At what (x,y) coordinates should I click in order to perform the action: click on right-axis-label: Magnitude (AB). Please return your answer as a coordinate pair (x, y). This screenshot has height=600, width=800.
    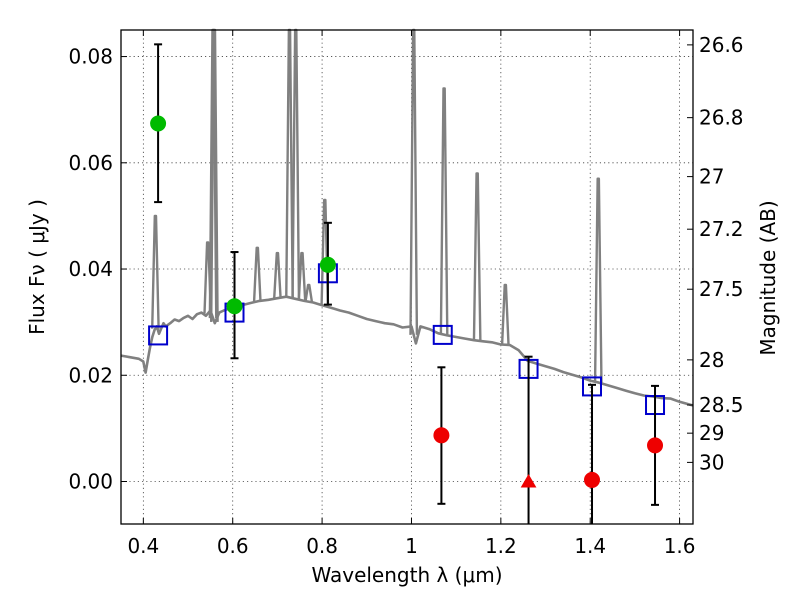
    Looking at the image, I should click on (768, 277).